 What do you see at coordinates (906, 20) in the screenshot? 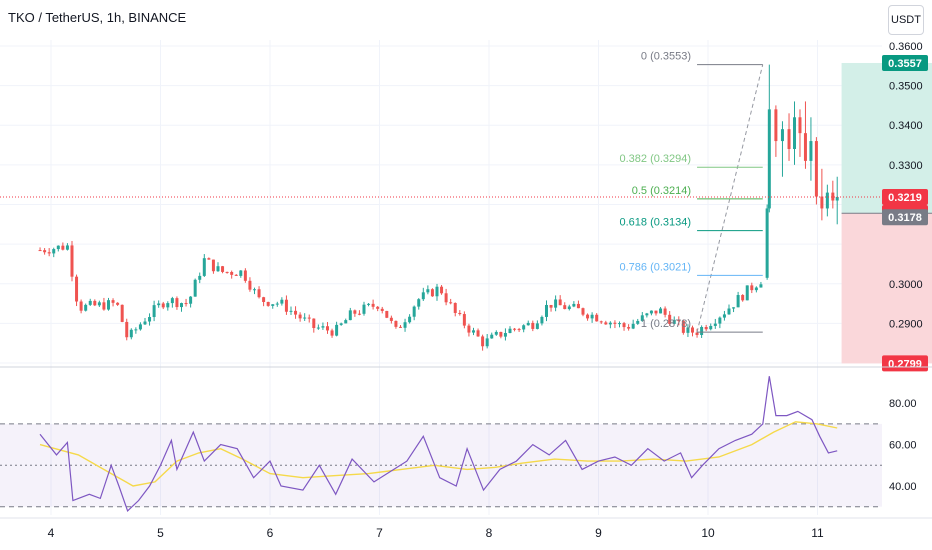
I see `currency-button: USDT` at bounding box center [906, 20].